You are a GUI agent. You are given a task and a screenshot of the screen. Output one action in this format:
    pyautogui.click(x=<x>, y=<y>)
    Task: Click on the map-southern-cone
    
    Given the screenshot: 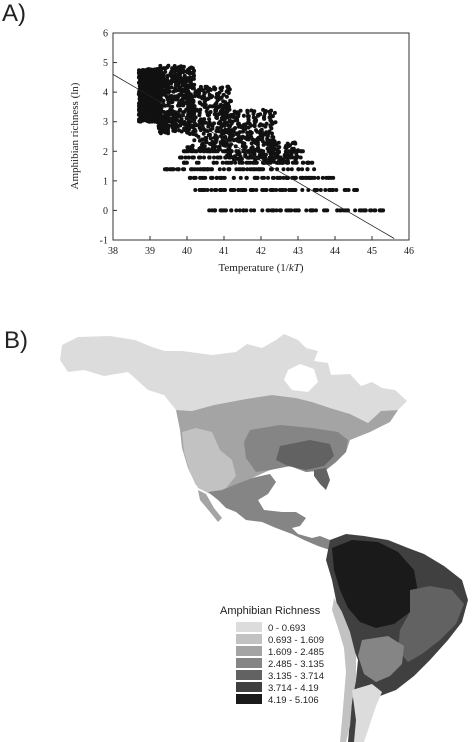 What is the action you would take?
    pyautogui.click(x=367, y=713)
    